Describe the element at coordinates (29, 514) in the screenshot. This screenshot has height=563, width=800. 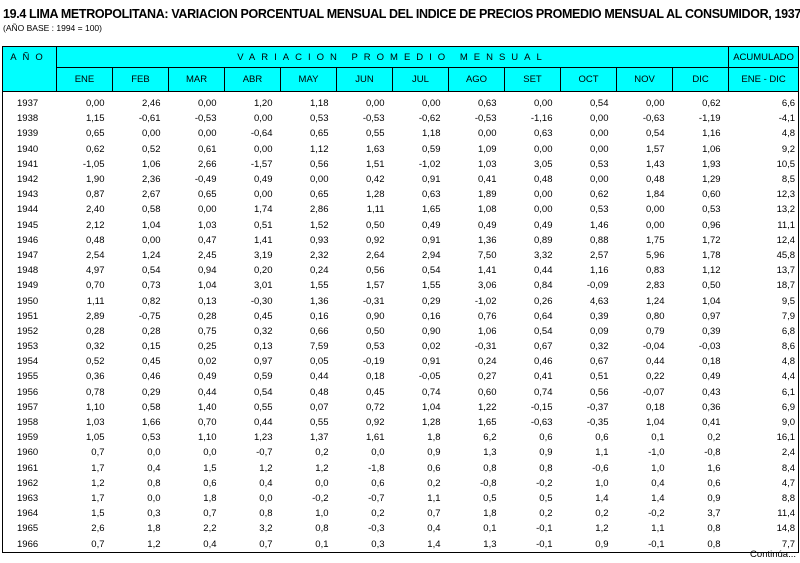
I see `year-cell: 1964` at that location.